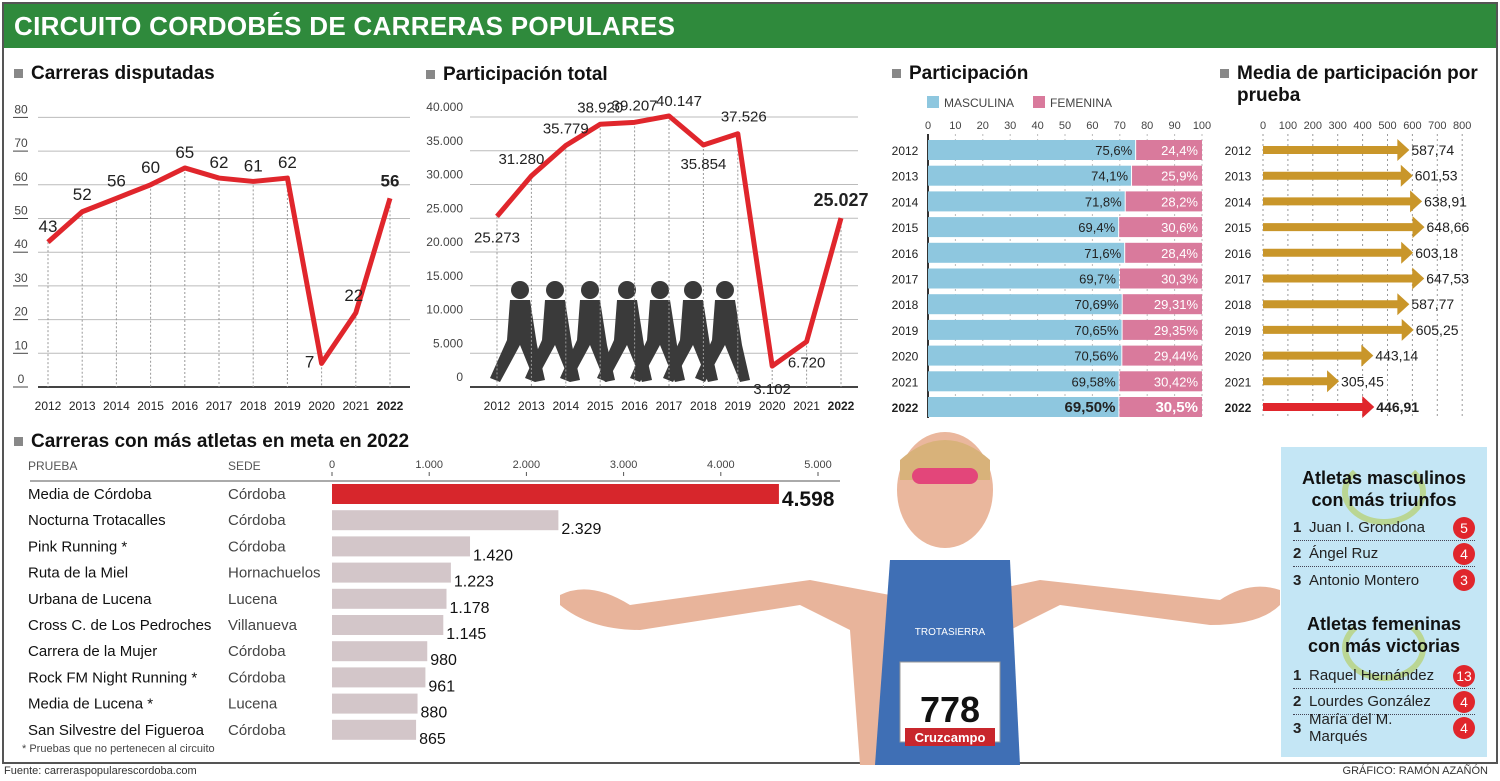  Describe the element at coordinates (737, 406) in the screenshot. I see `xtick-label: 2019` at that location.